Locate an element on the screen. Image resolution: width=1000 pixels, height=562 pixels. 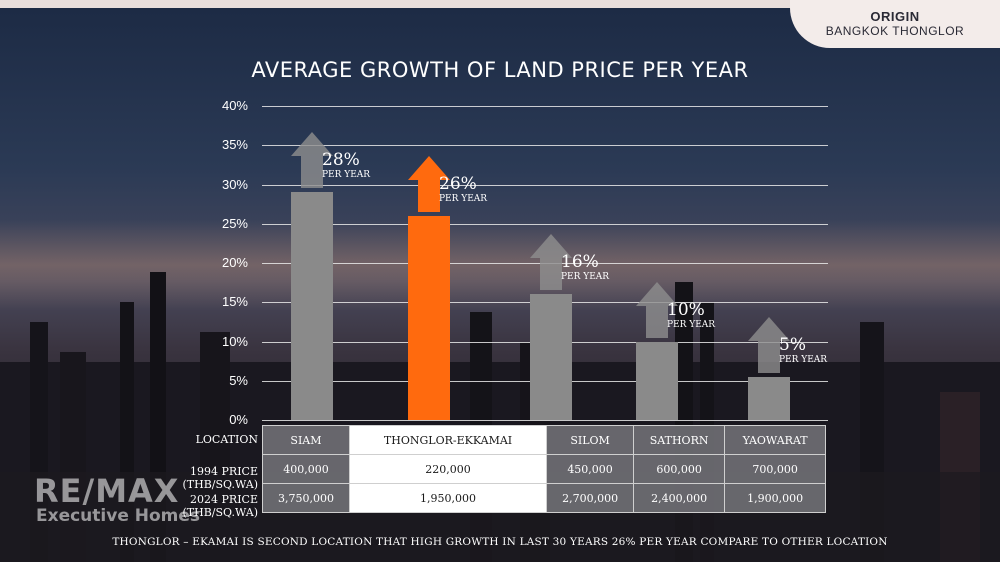
y-tick-label: 20% is located at coordinates (234, 262).